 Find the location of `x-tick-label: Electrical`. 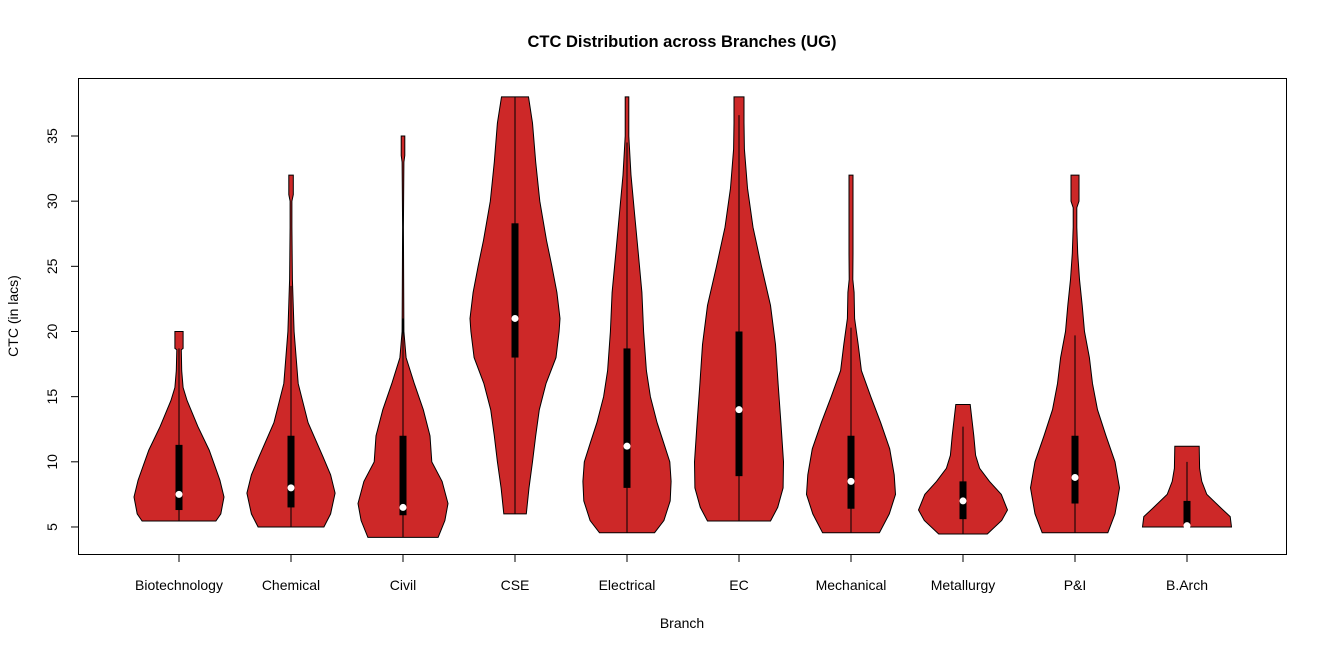

x-tick-label: Electrical is located at coordinates (627, 585).